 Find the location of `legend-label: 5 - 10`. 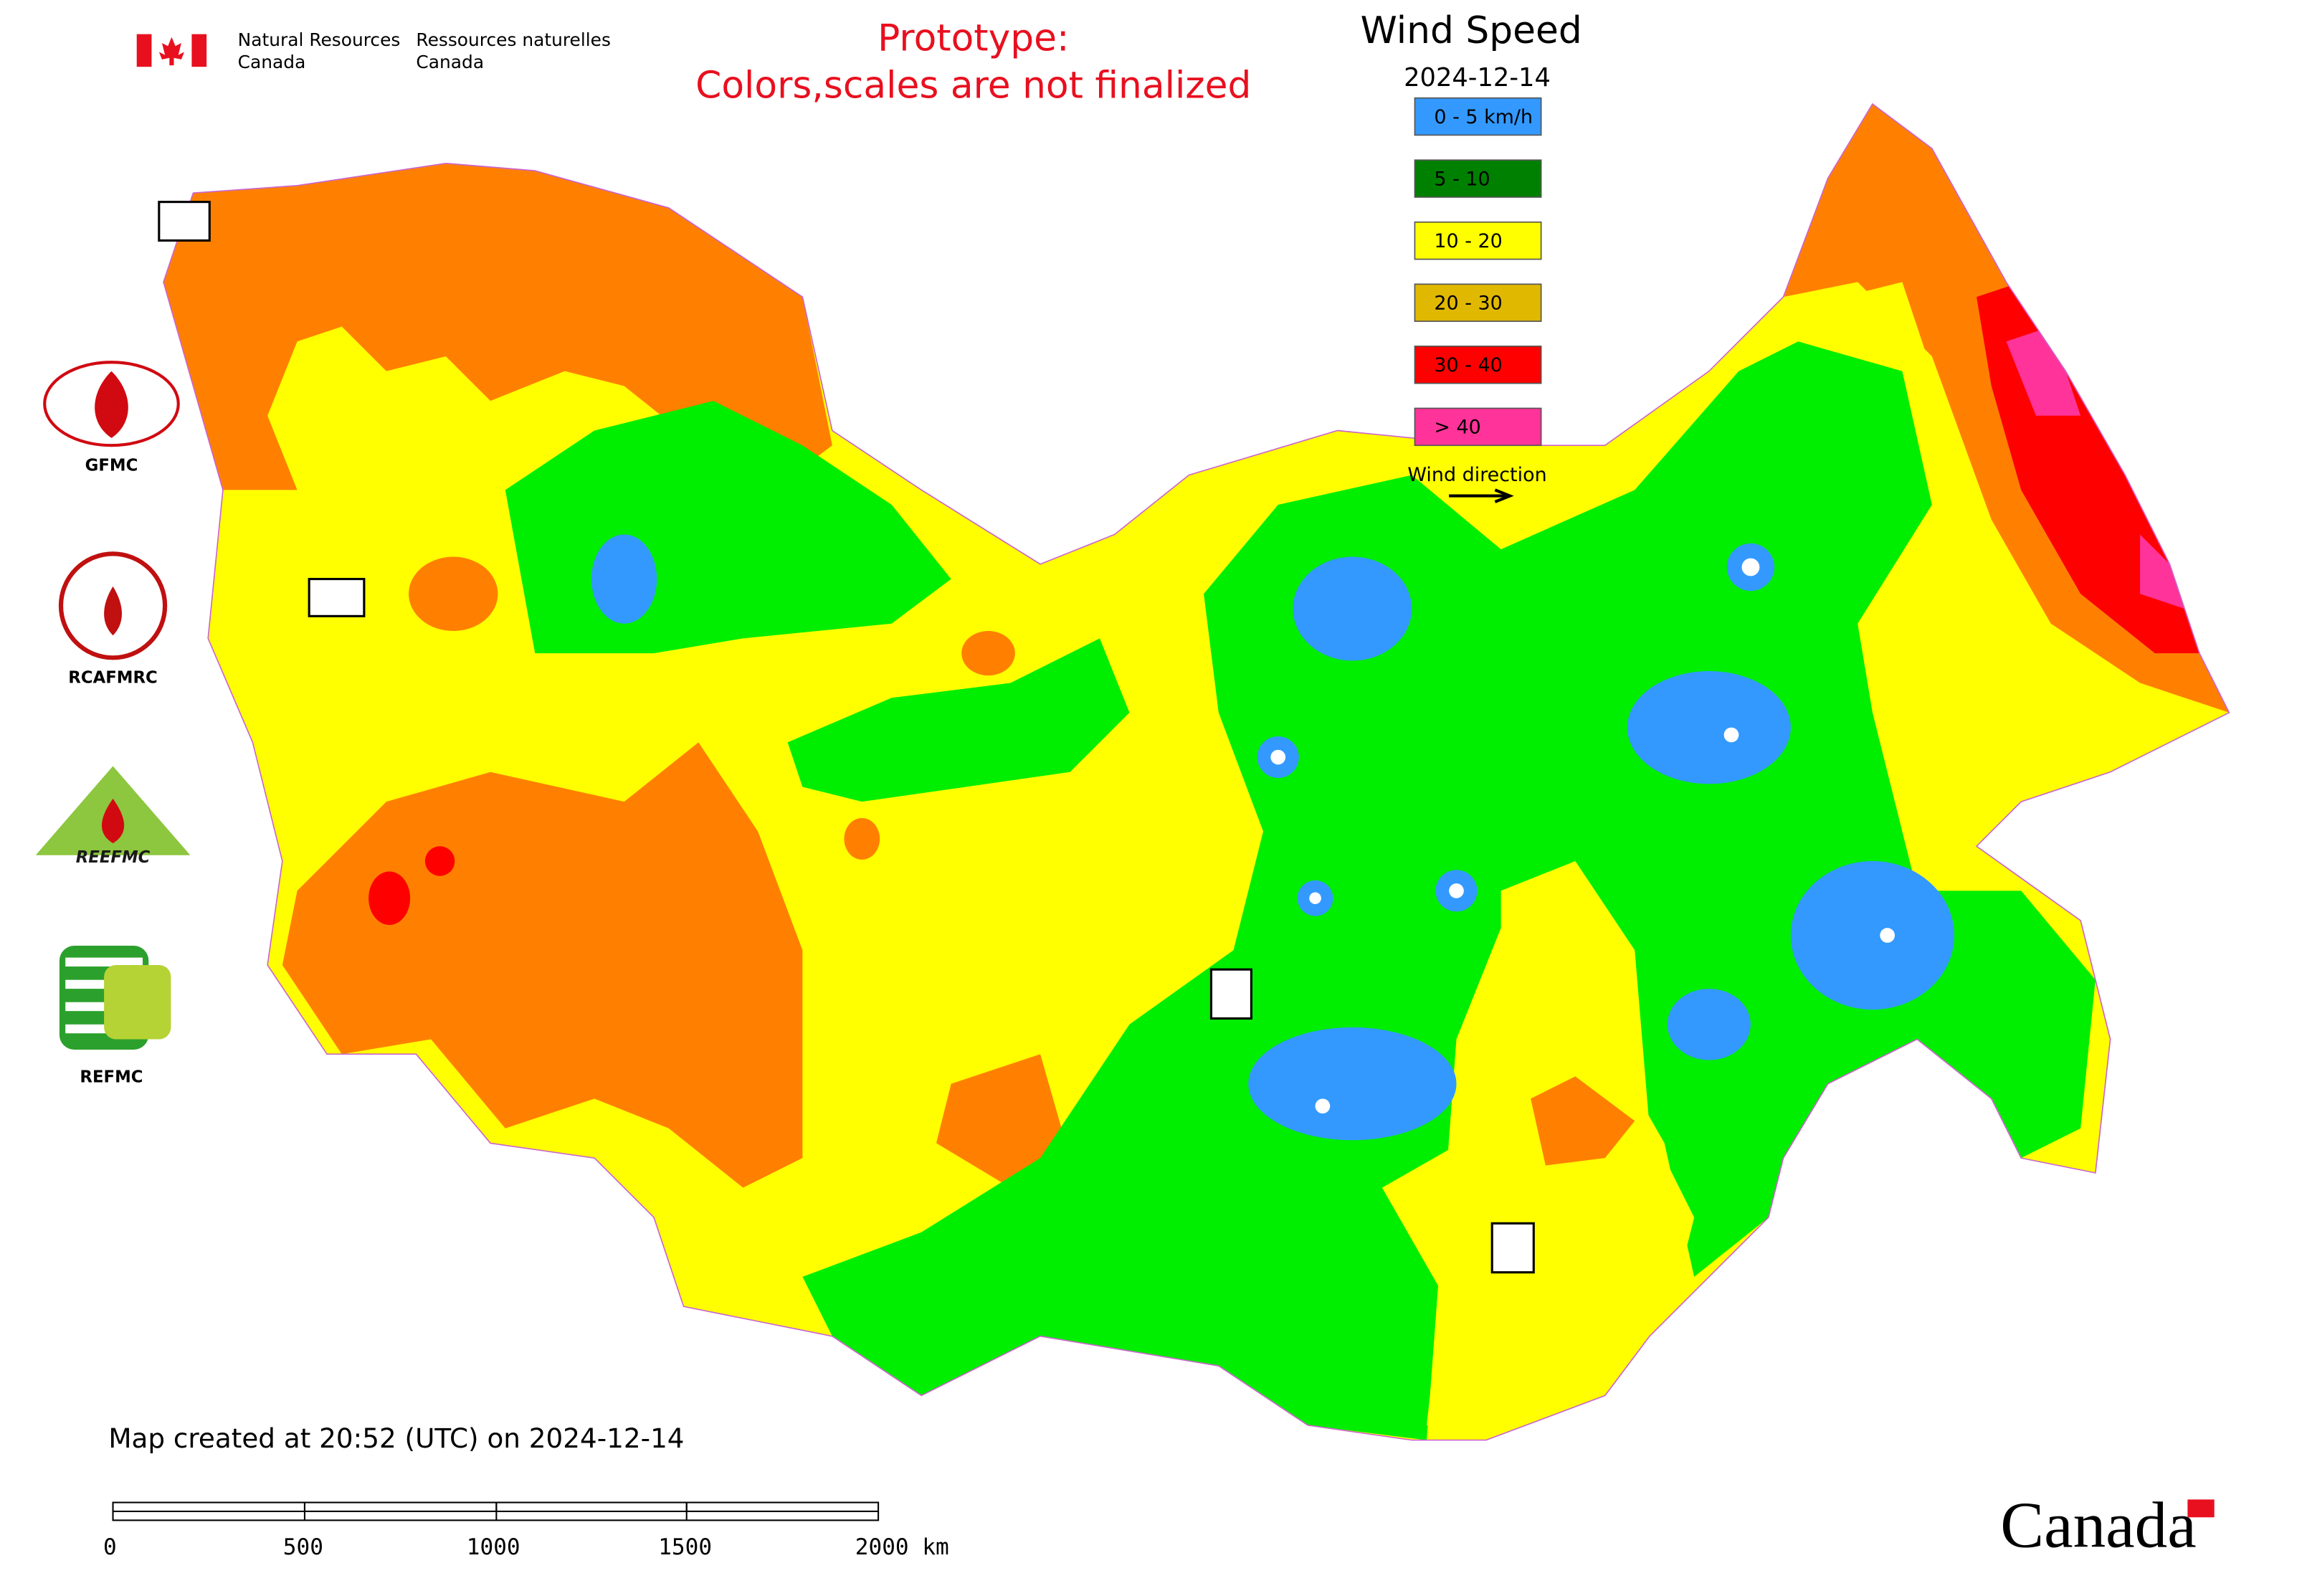

legend-label: 5 - 10 is located at coordinates (1462, 179).